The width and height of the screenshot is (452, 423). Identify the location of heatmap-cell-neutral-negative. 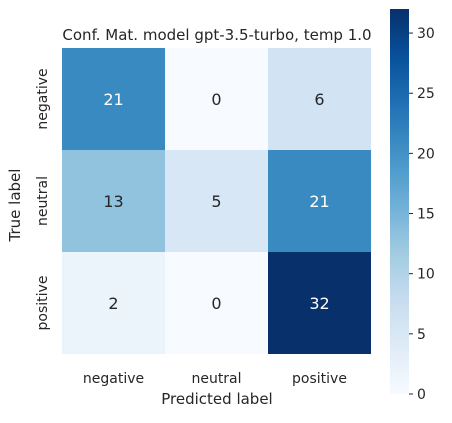
(113, 201).